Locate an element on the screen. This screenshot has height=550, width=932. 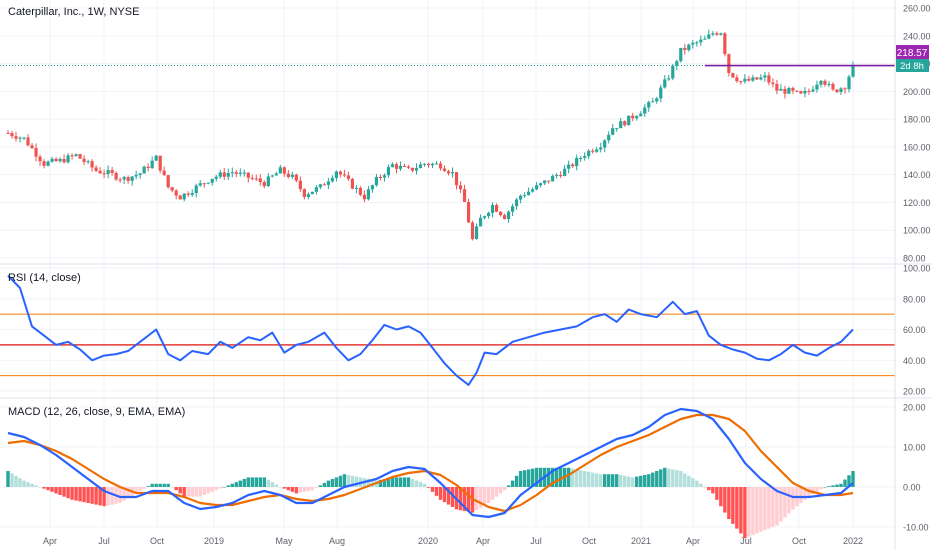
price-tick-label: 80.00 is located at coordinates (914, 259).